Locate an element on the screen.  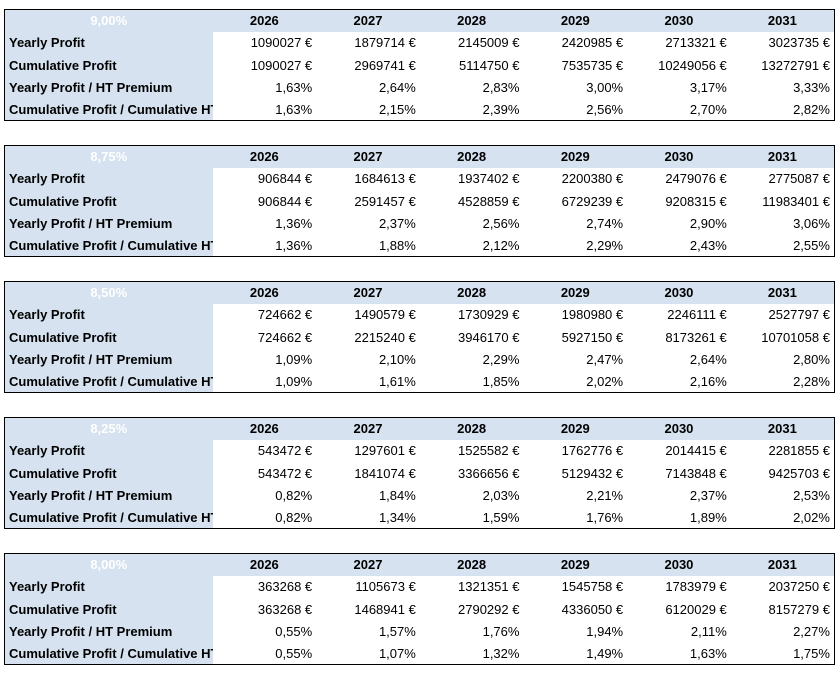
value-cell: 5927150 € is located at coordinates (575, 337).